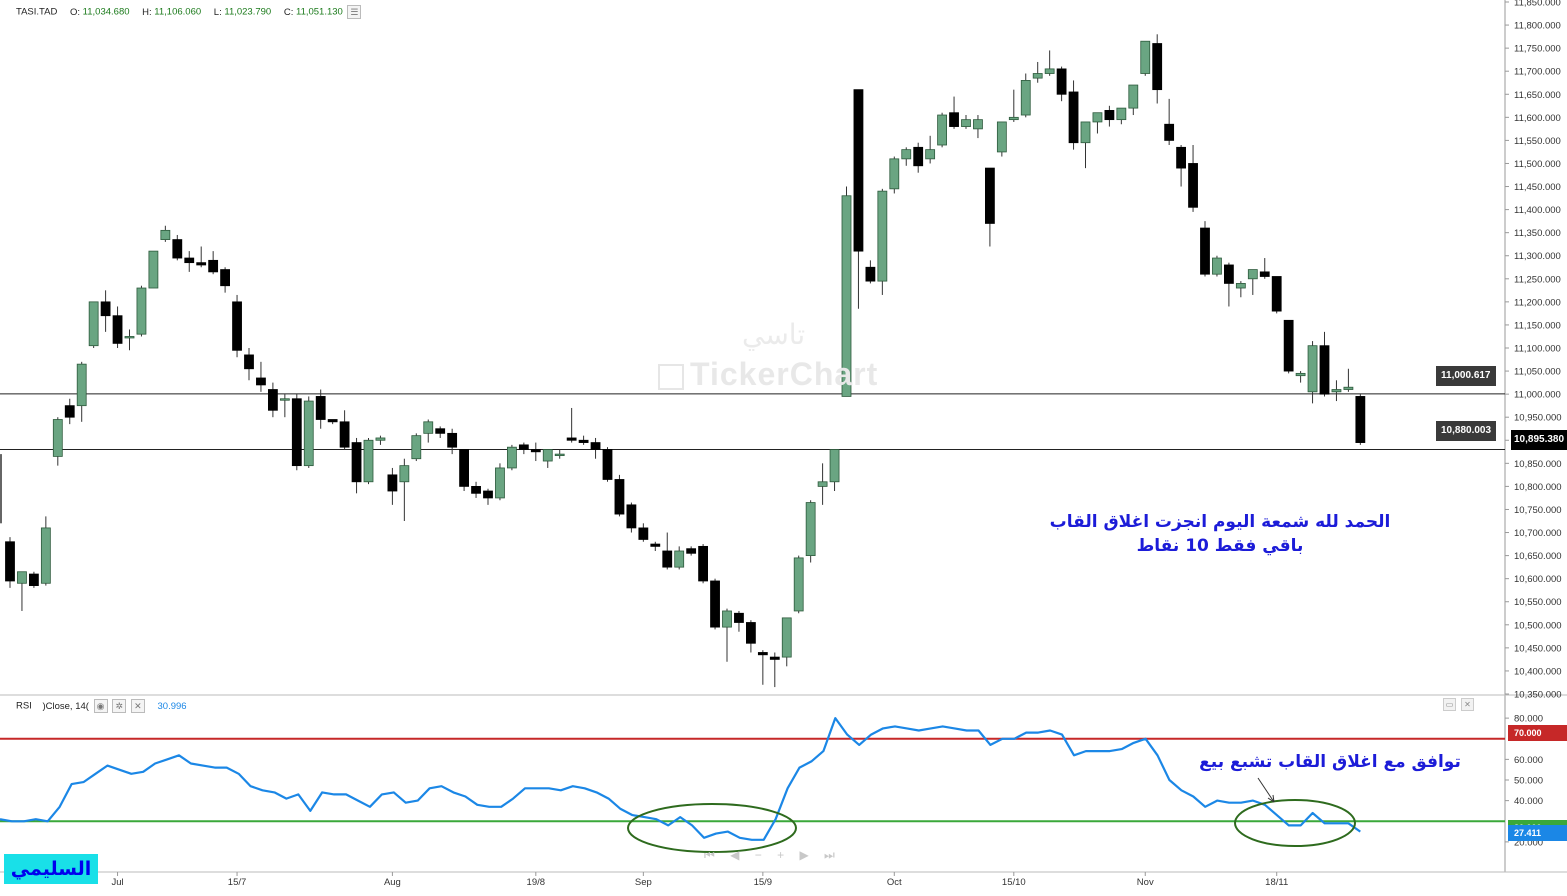  I want to click on price-tick-label: 11,000.000, so click(1537, 395).